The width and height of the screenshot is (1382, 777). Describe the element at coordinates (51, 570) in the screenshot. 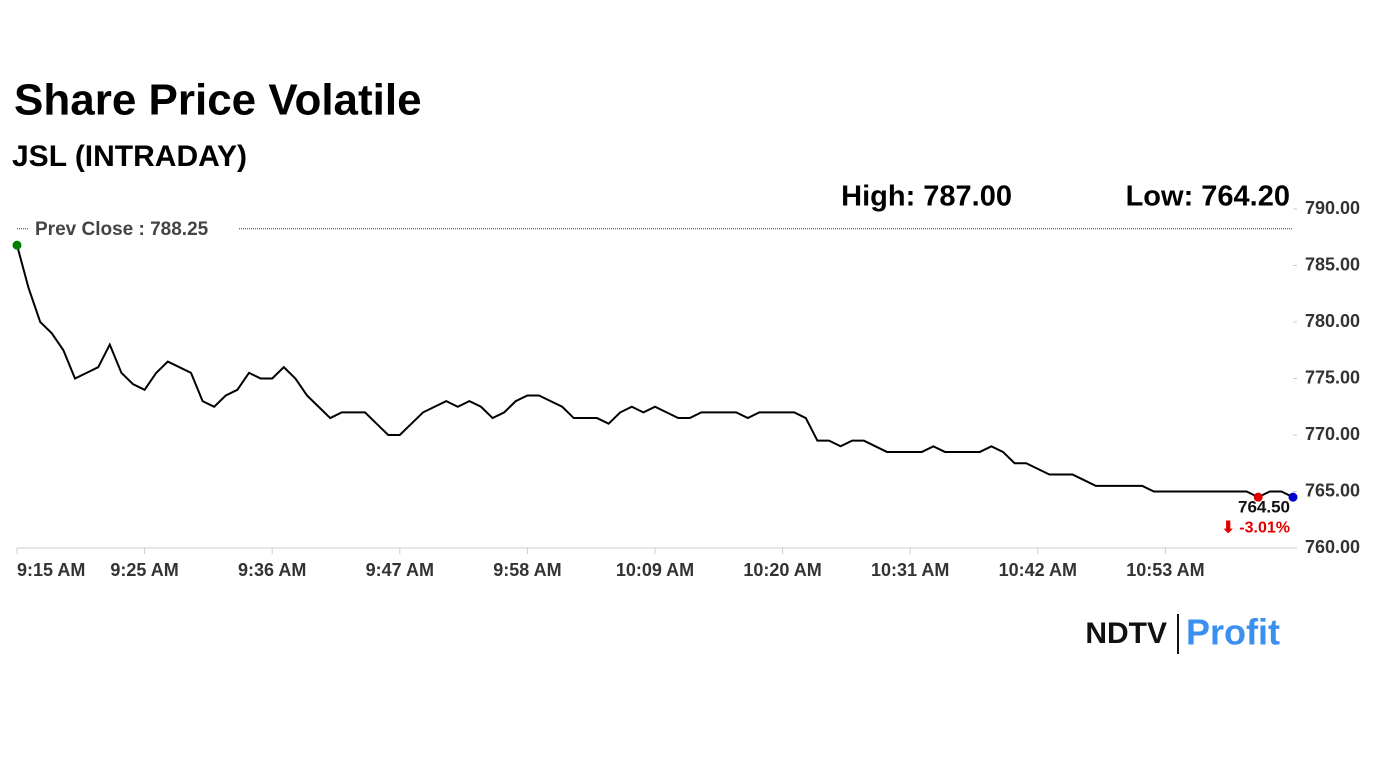

I see `x-tick-label: 9:15 AM` at that location.